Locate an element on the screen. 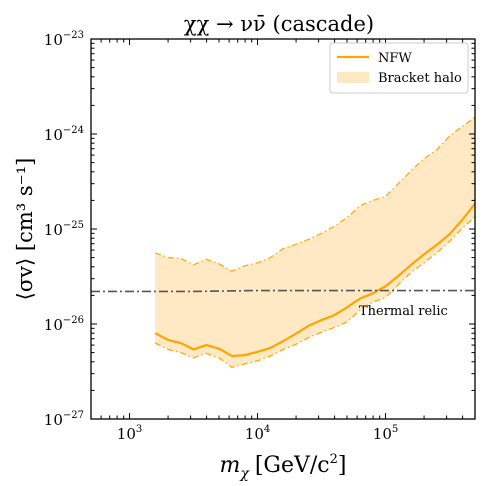  x-axis-label-unit-end: ] is located at coordinates (342, 465).